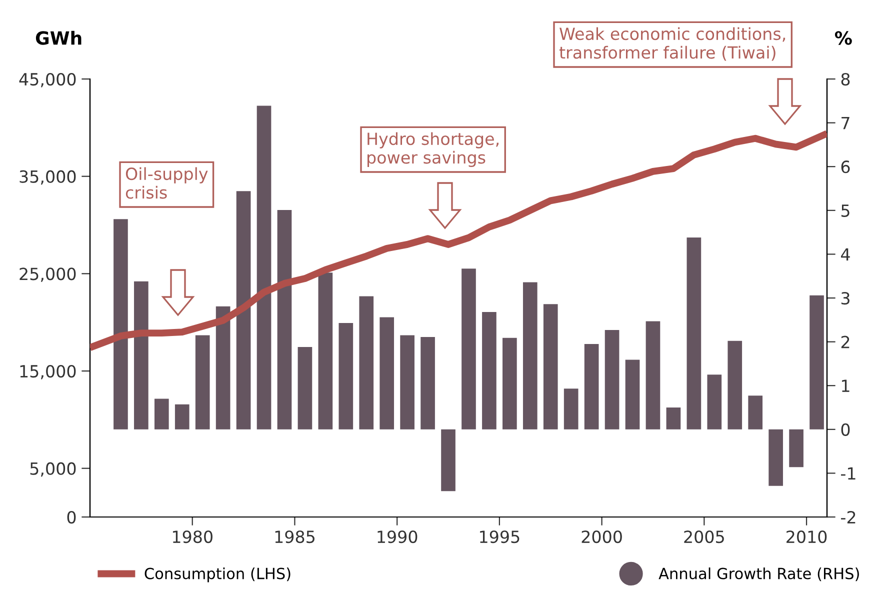  What do you see at coordinates (48, 177) in the screenshot?
I see `y-tick-label: 35,000` at bounding box center [48, 177].